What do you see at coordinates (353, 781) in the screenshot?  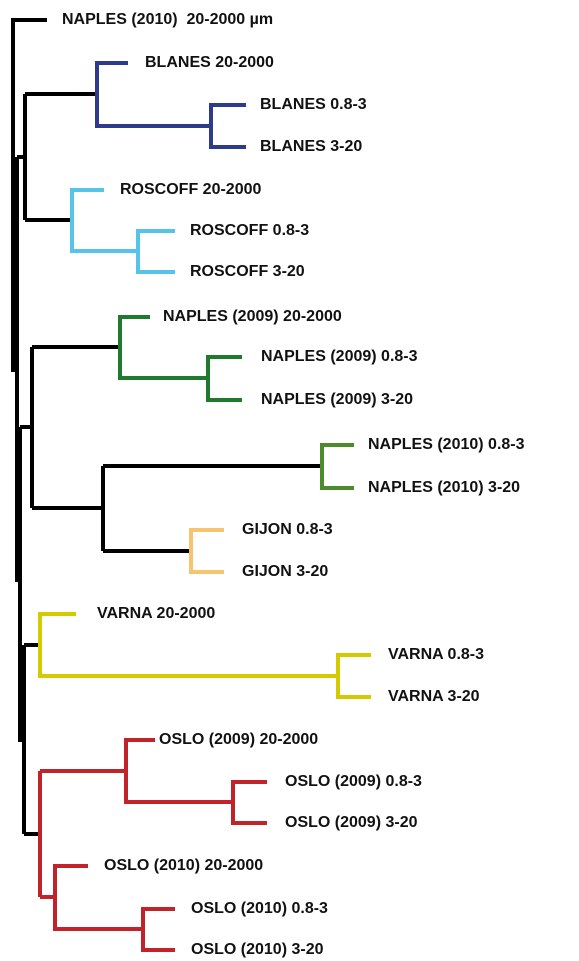 I see `leaf-label: OSLO (2009) 0.8-3` at bounding box center [353, 781].